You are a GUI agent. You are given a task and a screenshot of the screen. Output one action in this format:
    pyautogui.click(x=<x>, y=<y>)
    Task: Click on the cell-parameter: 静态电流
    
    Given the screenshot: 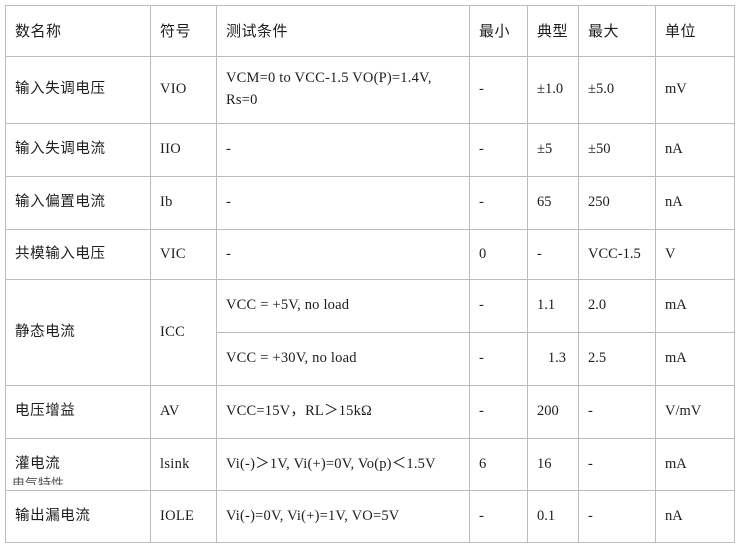 What is the action you would take?
    pyautogui.click(x=78, y=332)
    